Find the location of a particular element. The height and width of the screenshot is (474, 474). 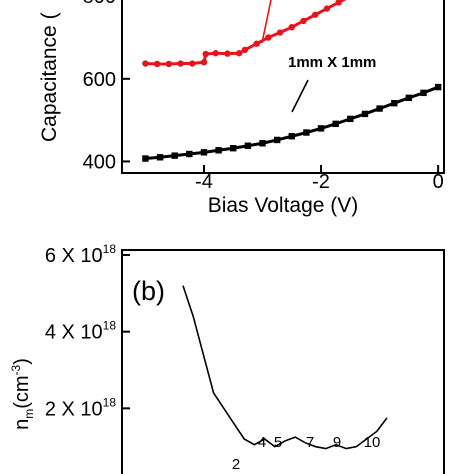

panel-b-y-ticks: 2 X 1018 4 X 1018 6 X 1018 is located at coordinates (87, 331).